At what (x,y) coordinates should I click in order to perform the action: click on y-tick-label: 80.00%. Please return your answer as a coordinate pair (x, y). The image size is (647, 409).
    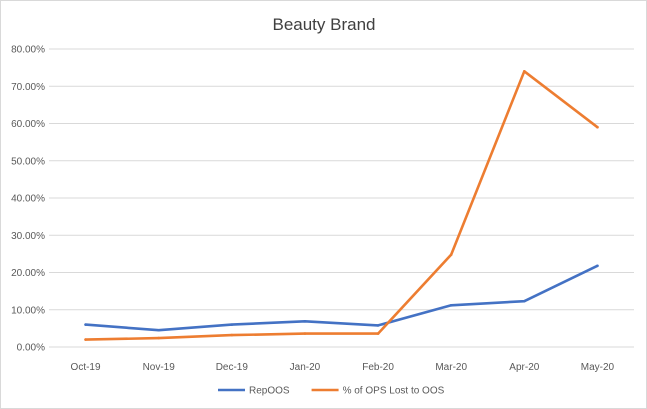
    Looking at the image, I should click on (28, 50).